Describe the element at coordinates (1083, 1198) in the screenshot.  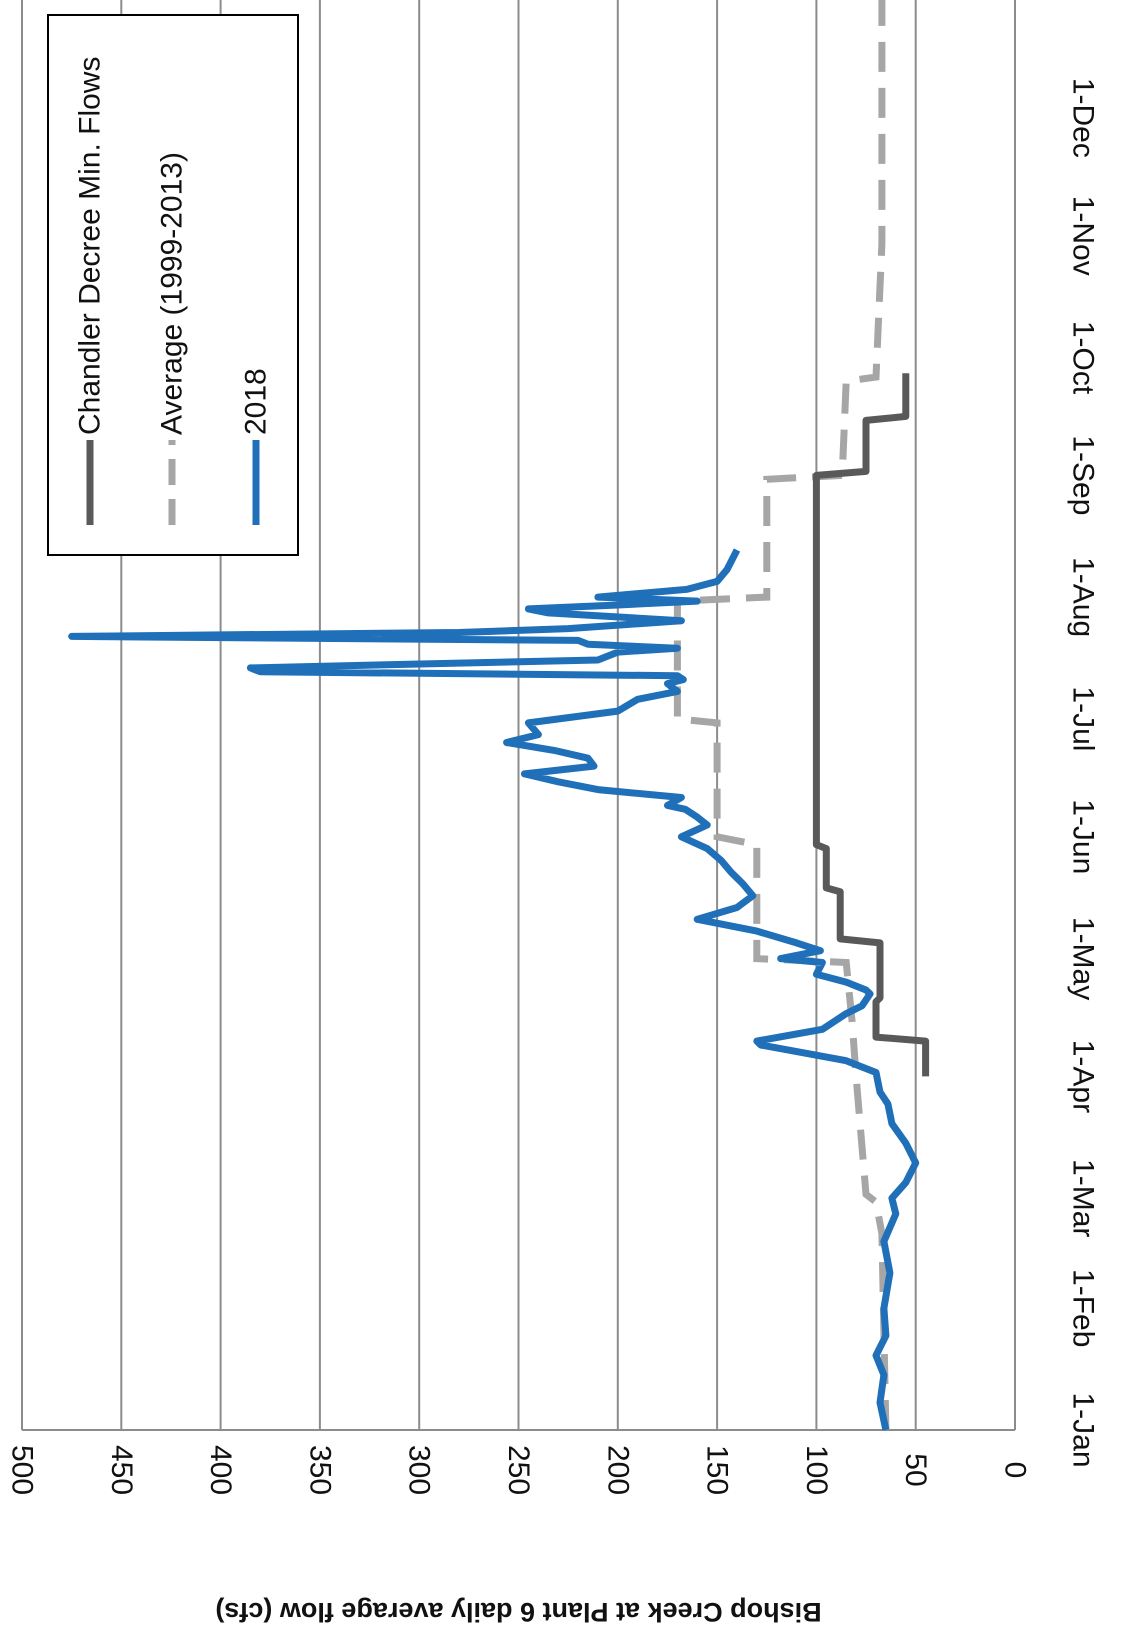
I see `x-tick-label: 1-Mar` at that location.